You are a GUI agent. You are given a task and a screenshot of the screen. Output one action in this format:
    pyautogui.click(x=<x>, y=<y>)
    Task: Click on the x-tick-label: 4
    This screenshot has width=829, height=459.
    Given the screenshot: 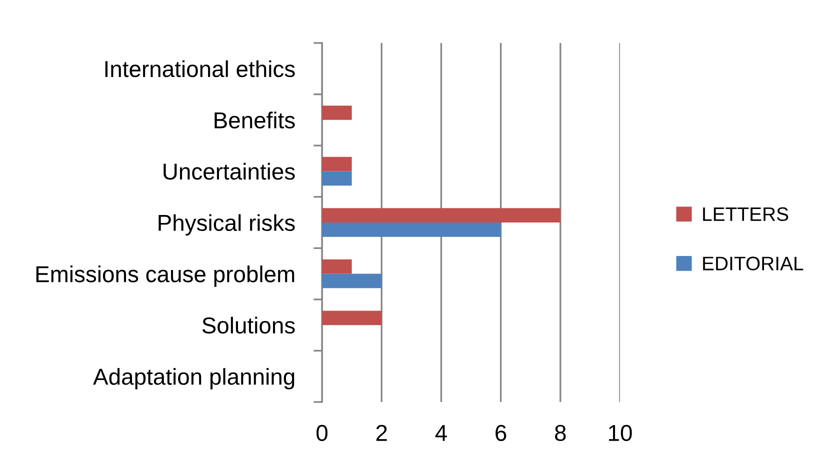 What is the action you would take?
    pyautogui.click(x=441, y=433)
    